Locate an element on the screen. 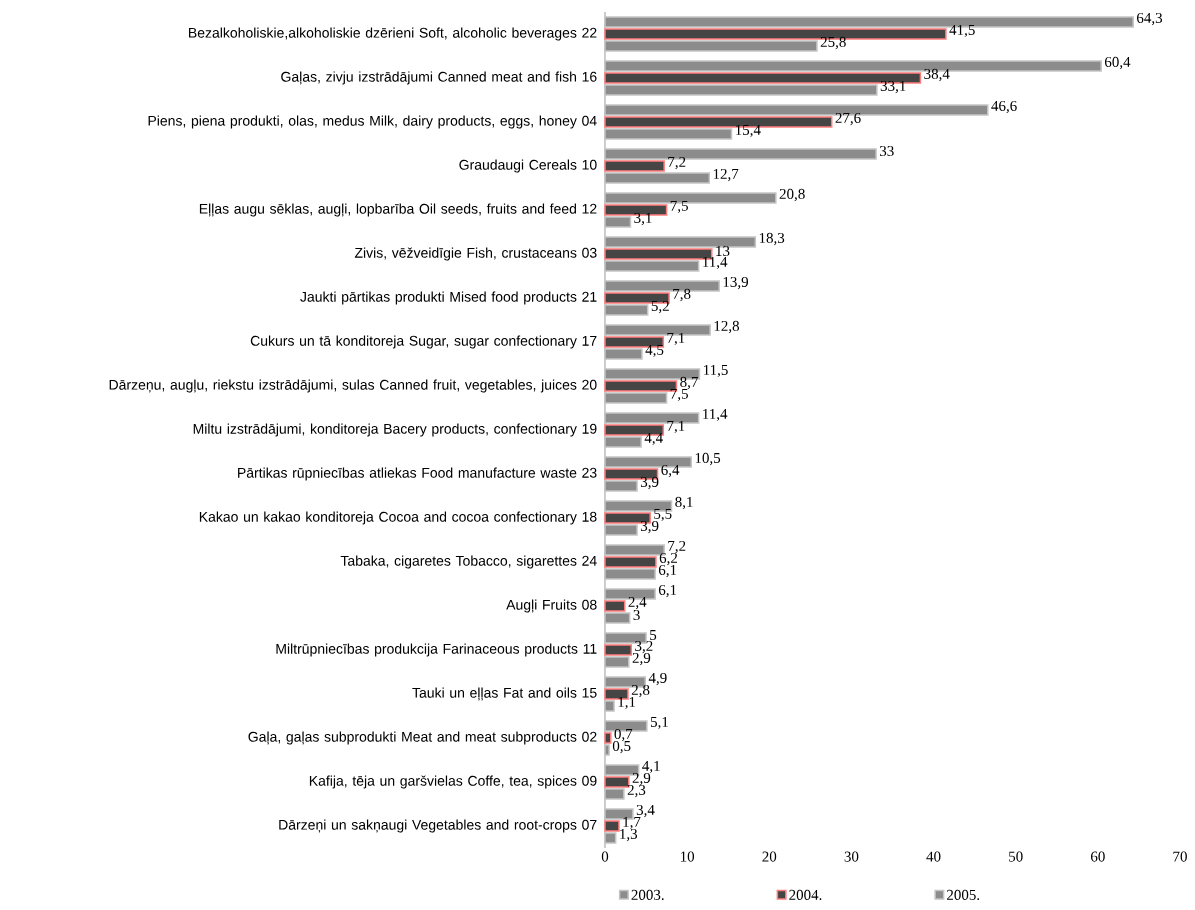 This screenshot has height=910, width=1195. data-label: 41,5 is located at coordinates (962, 31).